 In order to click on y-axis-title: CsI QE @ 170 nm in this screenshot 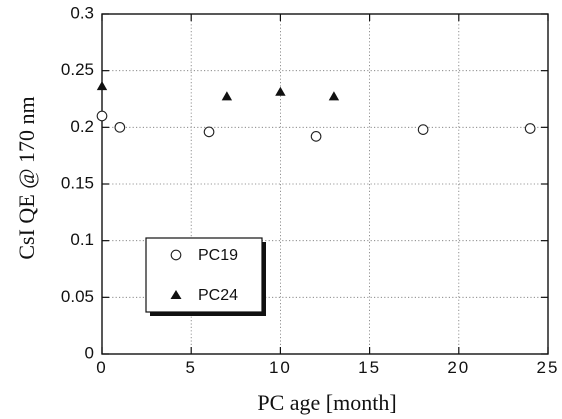, I will do `click(26, 177)`.